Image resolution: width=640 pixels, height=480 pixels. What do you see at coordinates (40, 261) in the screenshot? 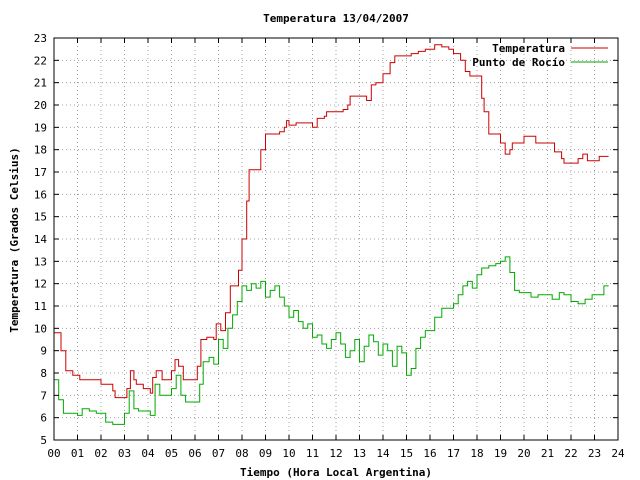
I see `y-tick-label: 13` at bounding box center [40, 261].